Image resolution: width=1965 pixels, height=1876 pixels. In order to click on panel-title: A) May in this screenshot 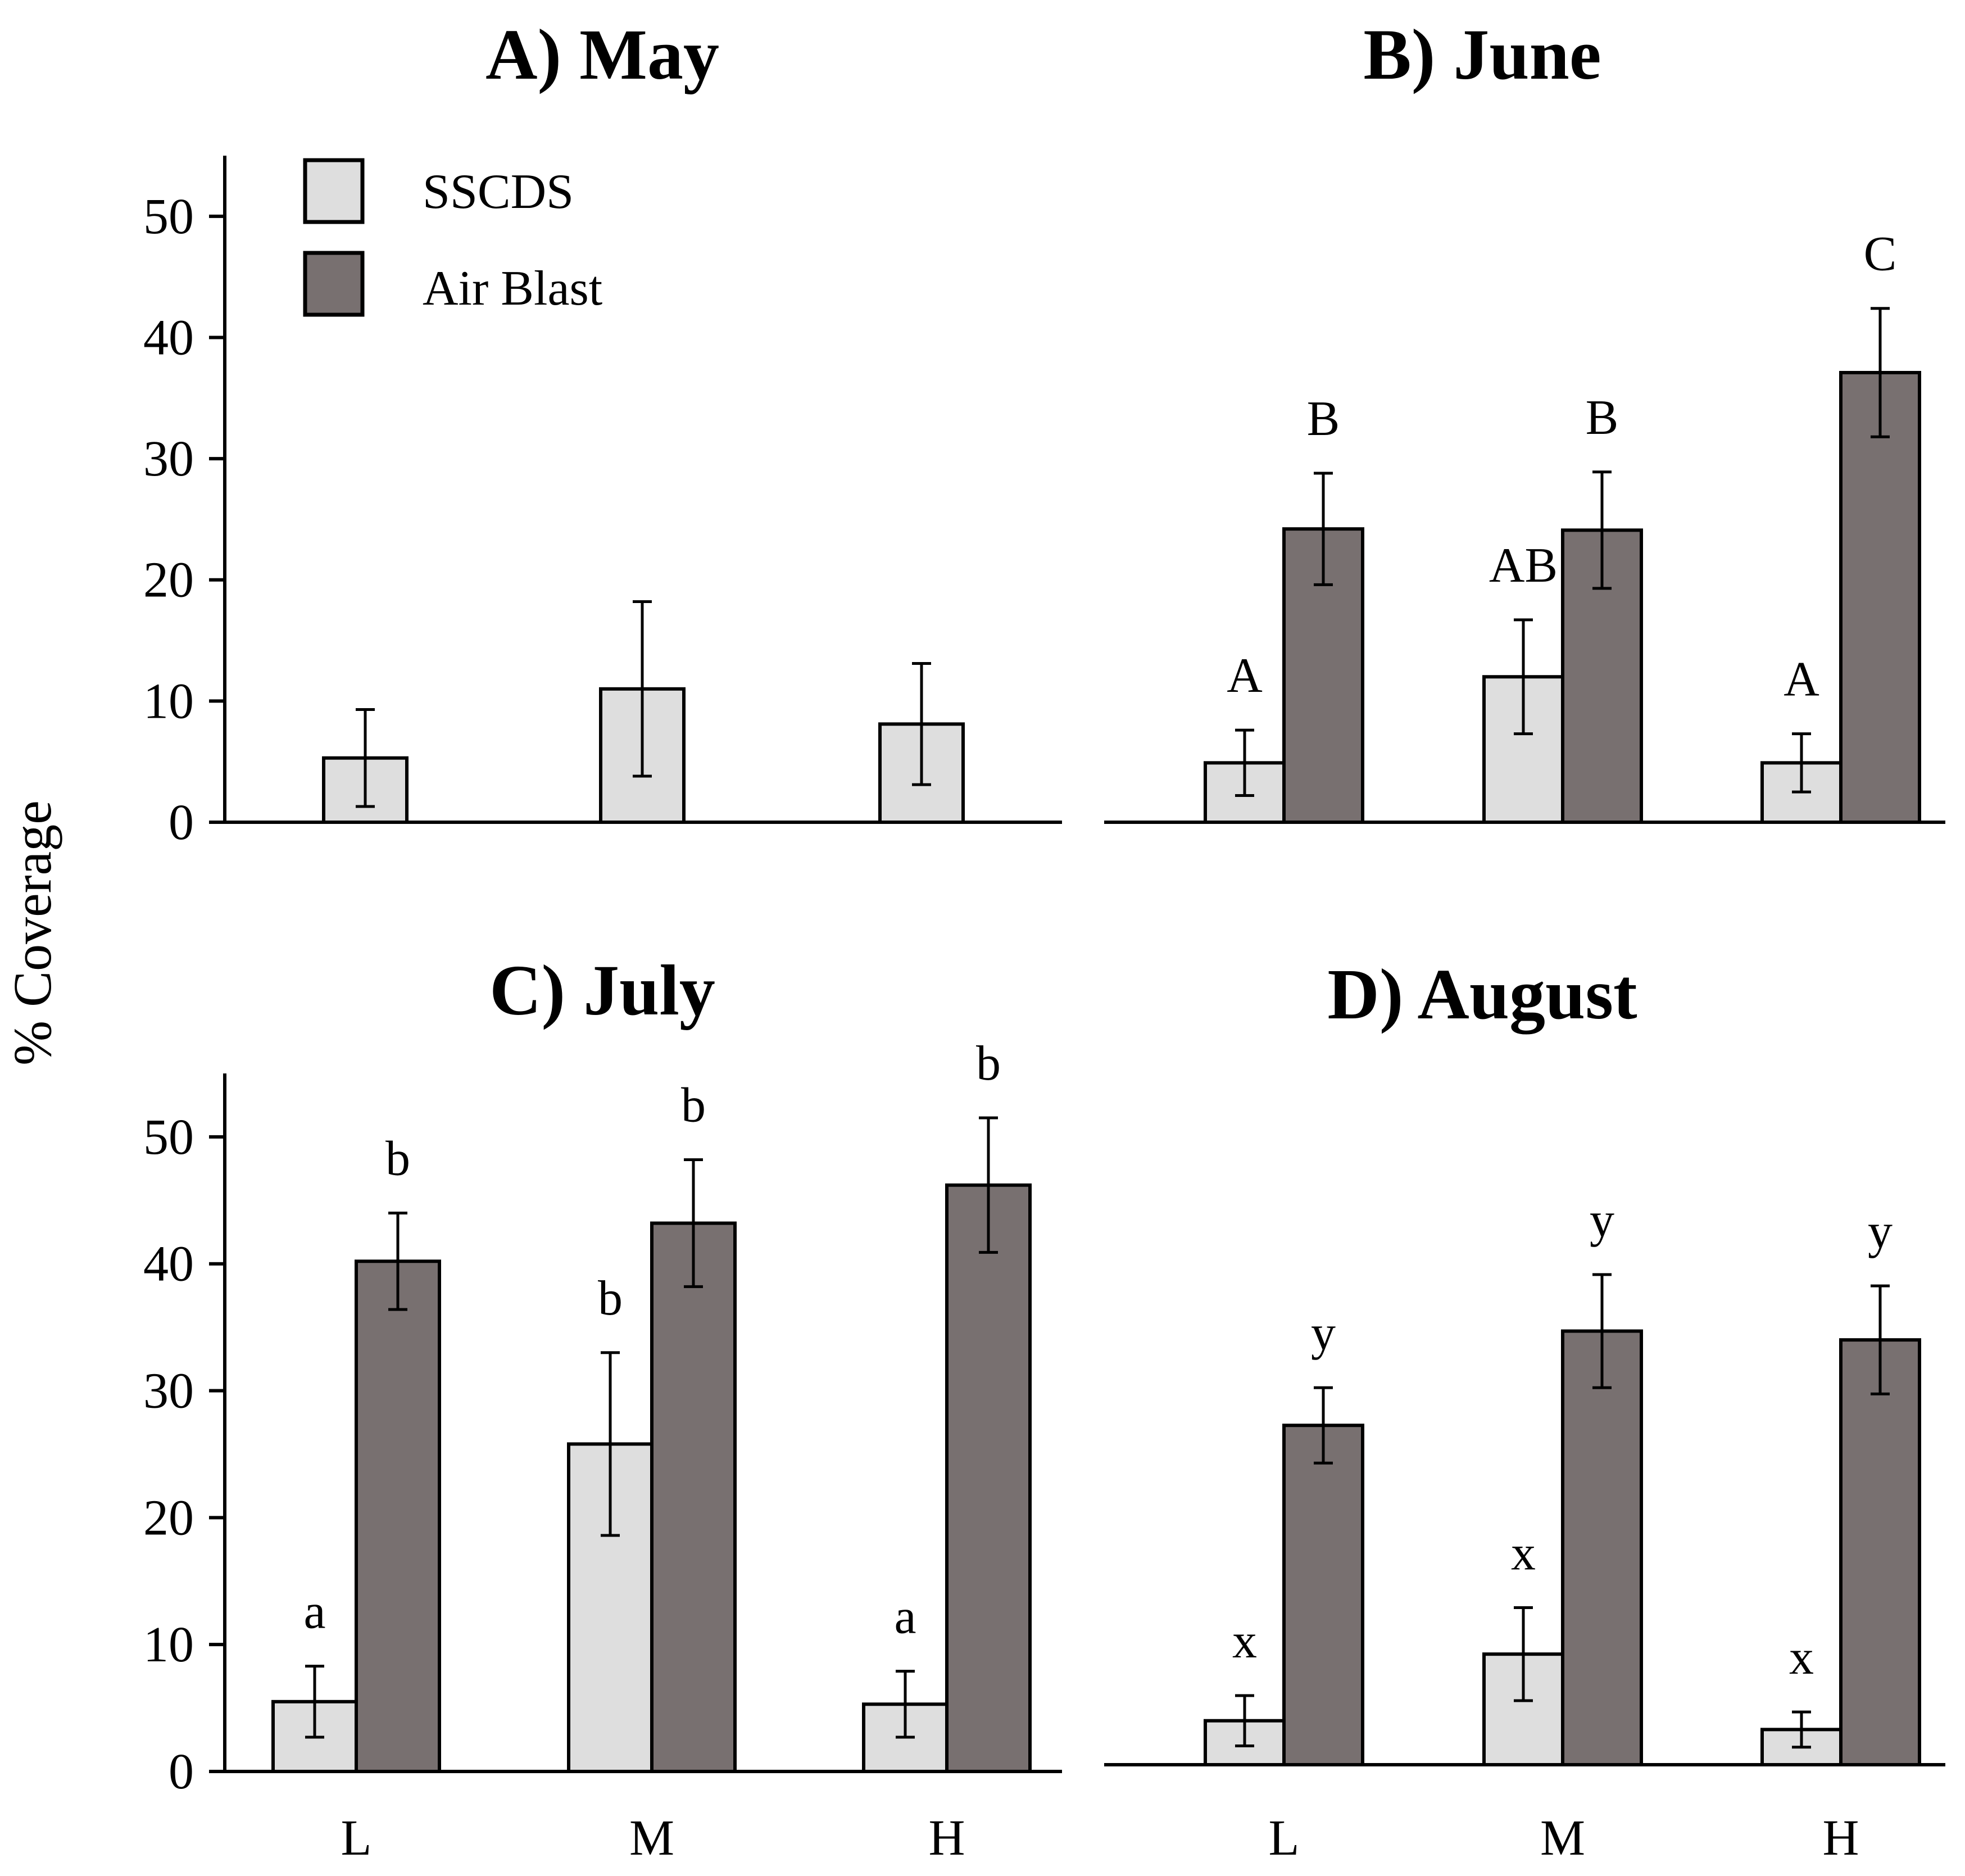, I will do `click(602, 54)`.